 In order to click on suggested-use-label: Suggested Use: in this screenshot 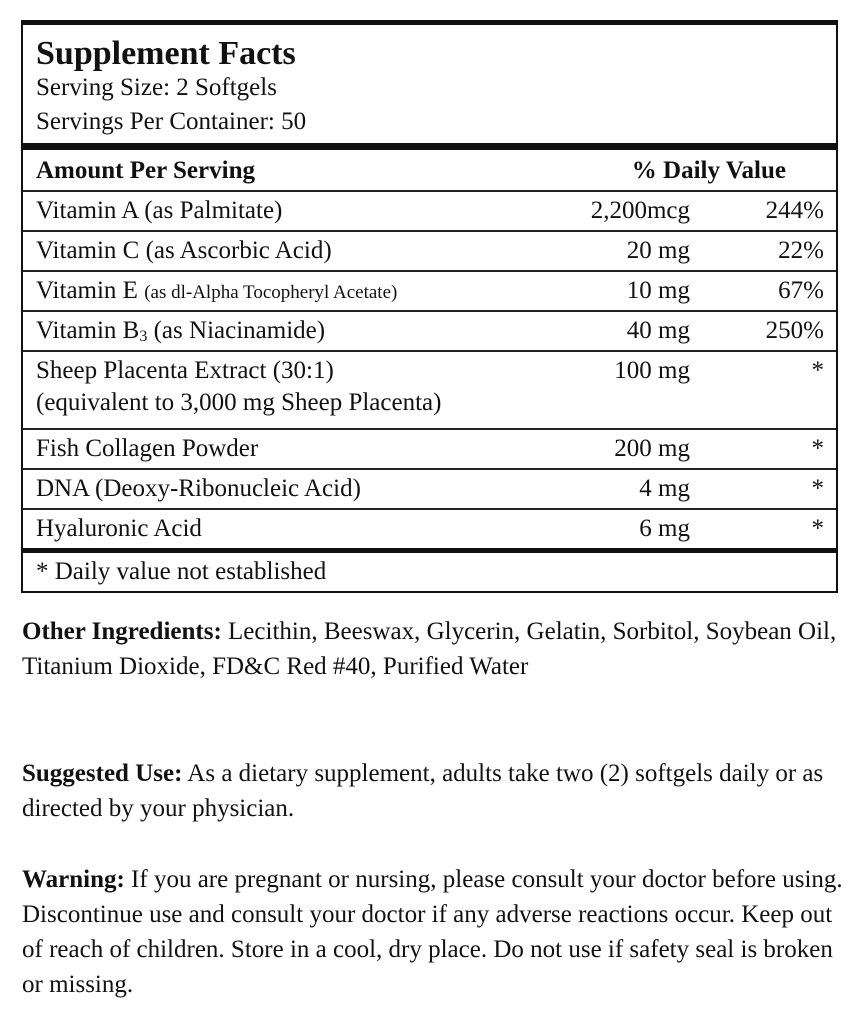, I will do `click(102, 773)`.